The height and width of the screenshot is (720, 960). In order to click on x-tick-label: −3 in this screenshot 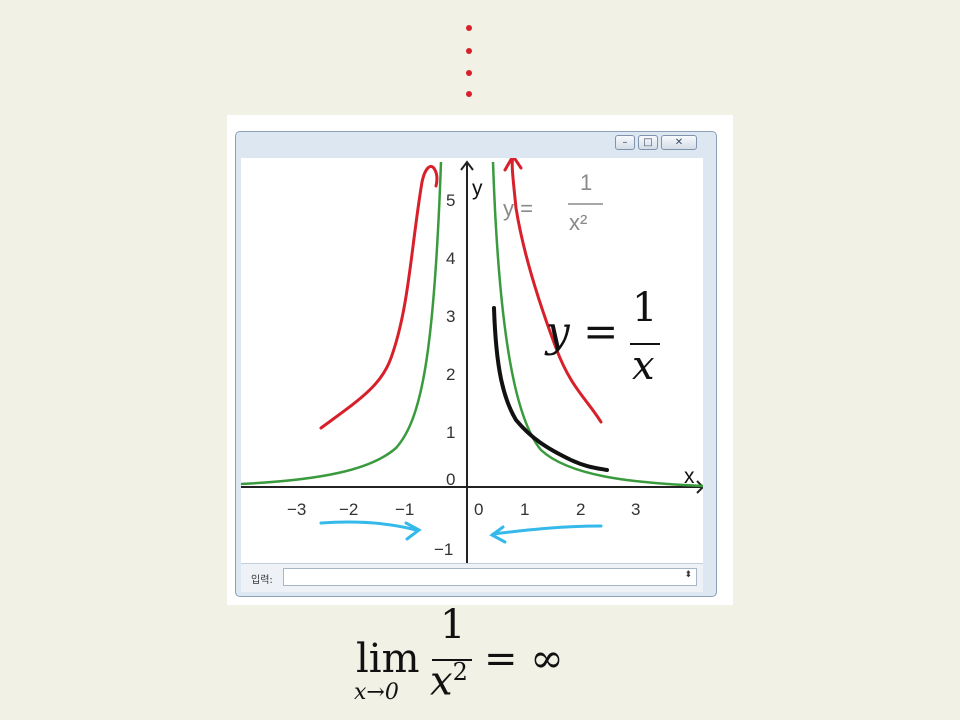, I will do `click(296, 509)`.